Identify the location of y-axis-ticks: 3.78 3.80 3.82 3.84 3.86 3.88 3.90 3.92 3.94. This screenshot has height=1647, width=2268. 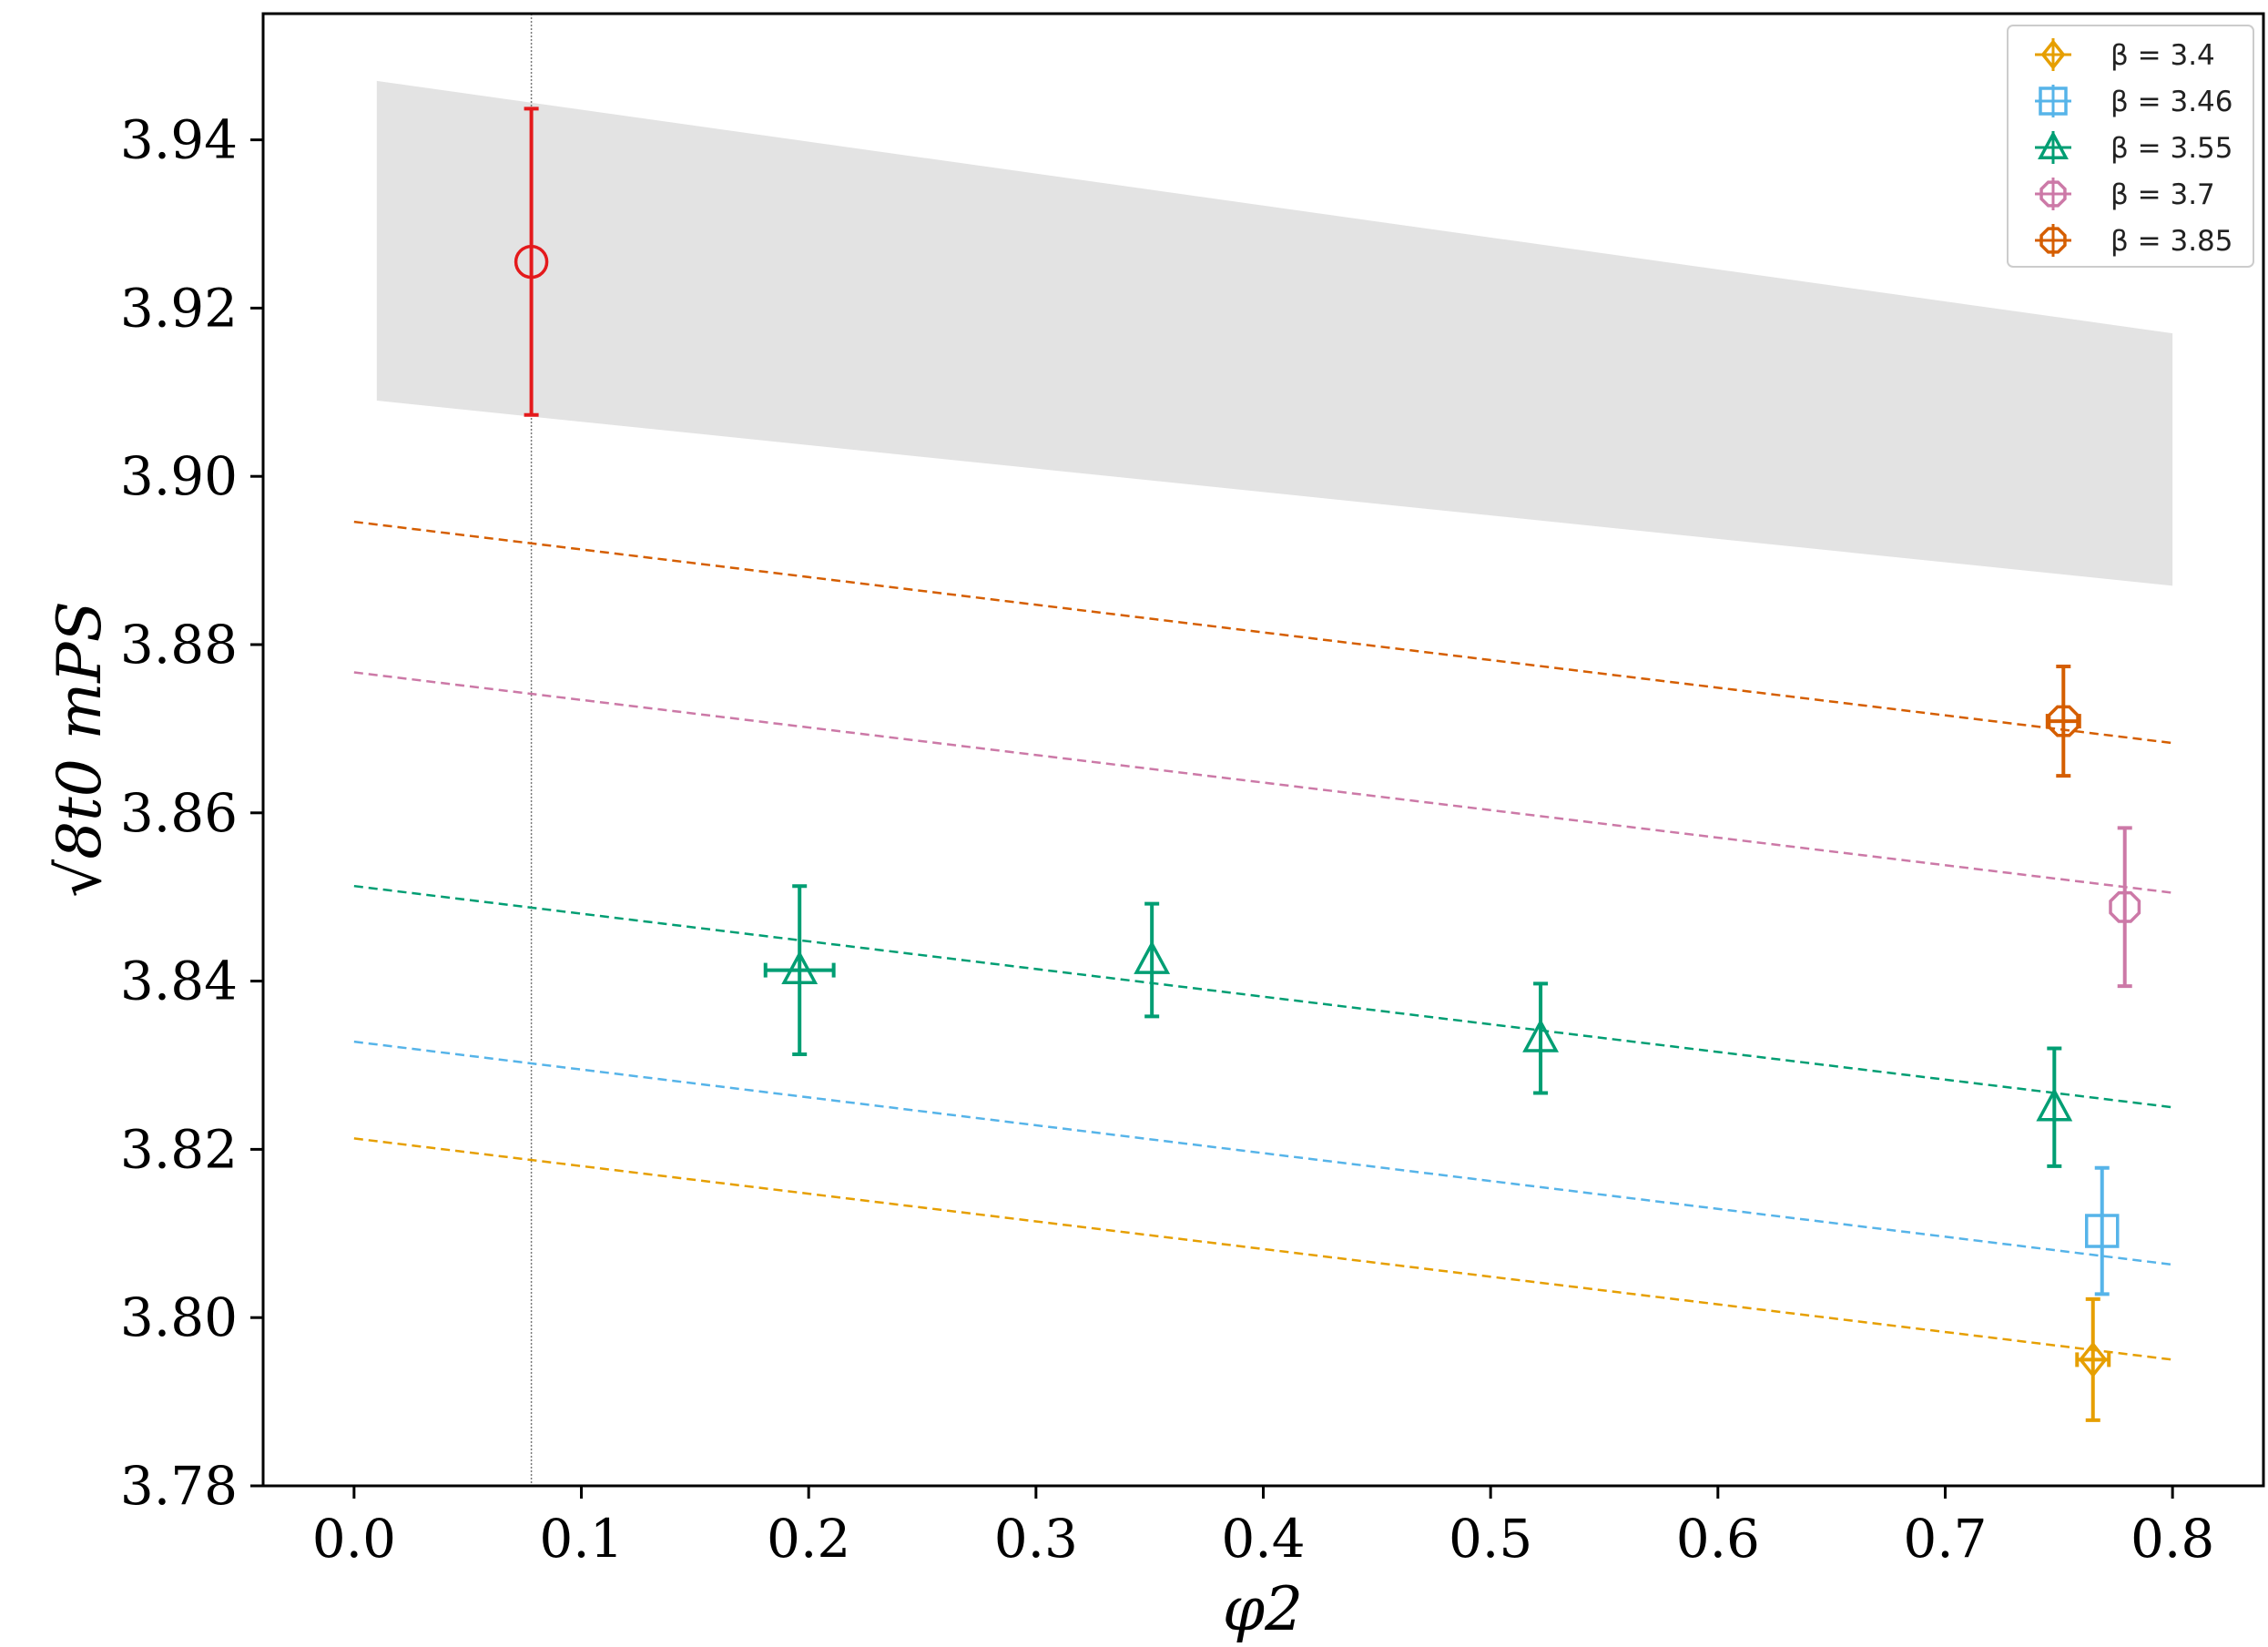
(191, 813).